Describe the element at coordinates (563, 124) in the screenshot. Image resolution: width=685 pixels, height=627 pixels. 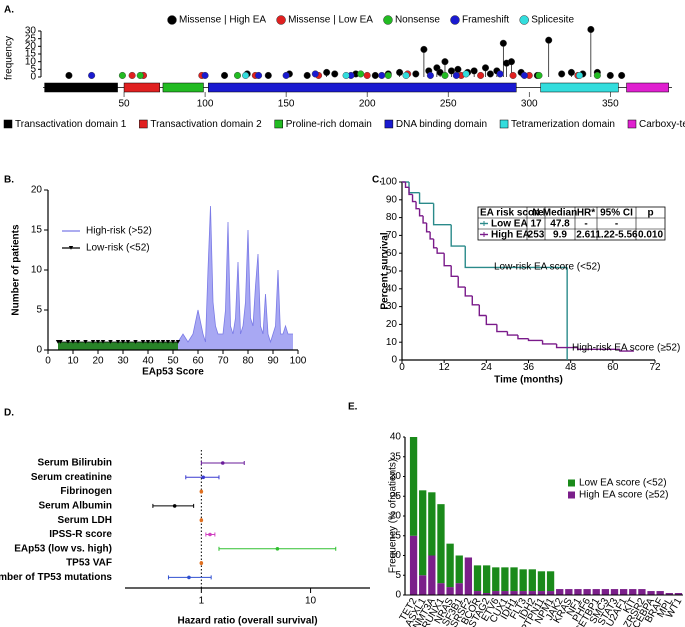
I see `domain-legend-label: Tetramerization domain` at that location.